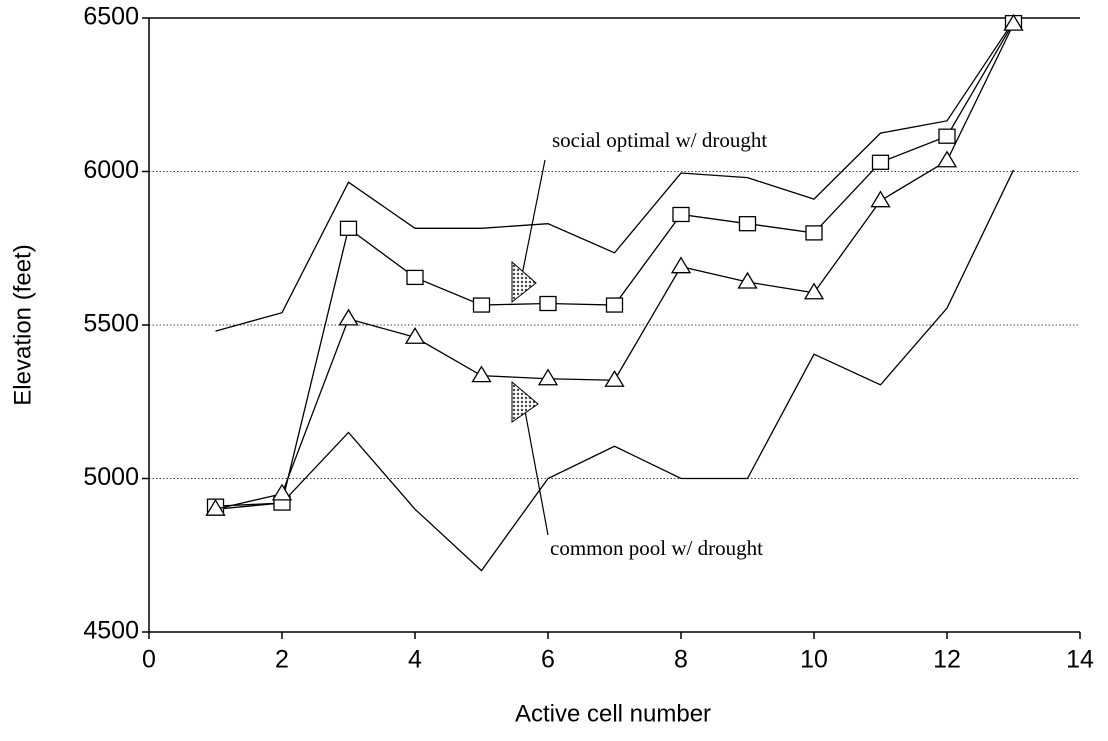 This screenshot has height=741, width=1108. I want to click on y-axis-title: Elevation (feet), so click(22, 324).